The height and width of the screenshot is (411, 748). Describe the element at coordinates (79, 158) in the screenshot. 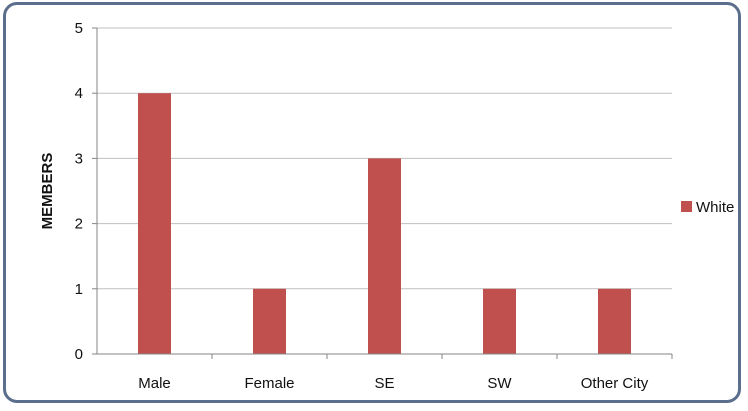

I see `y-tick-label: 3` at that location.